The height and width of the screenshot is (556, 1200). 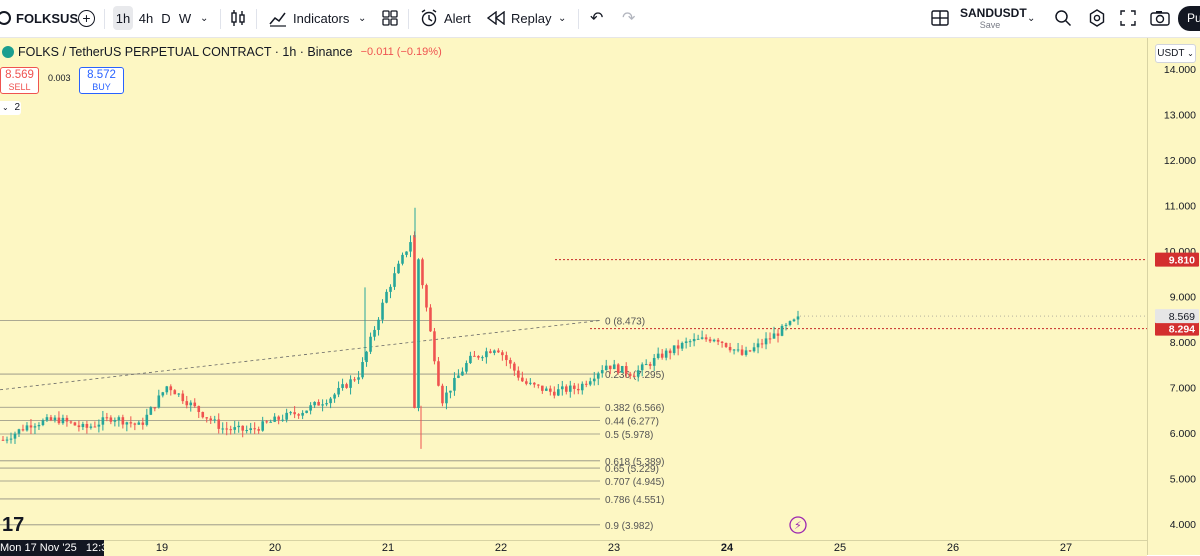 I want to click on fullscreen-button, so click(x=1128, y=18).